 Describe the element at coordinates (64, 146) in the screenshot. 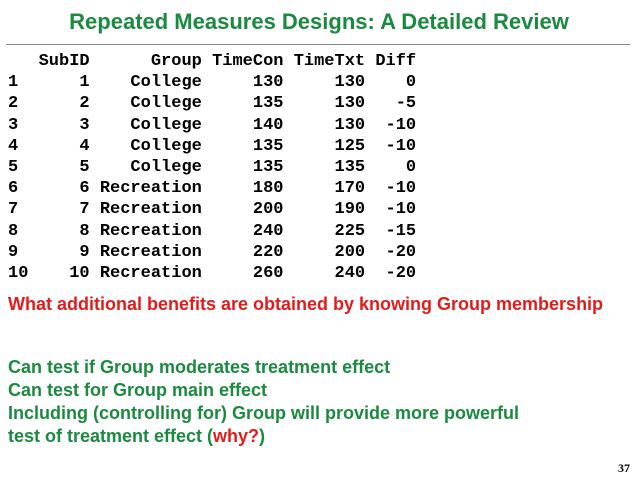

I see `table-cell: 4` at that location.